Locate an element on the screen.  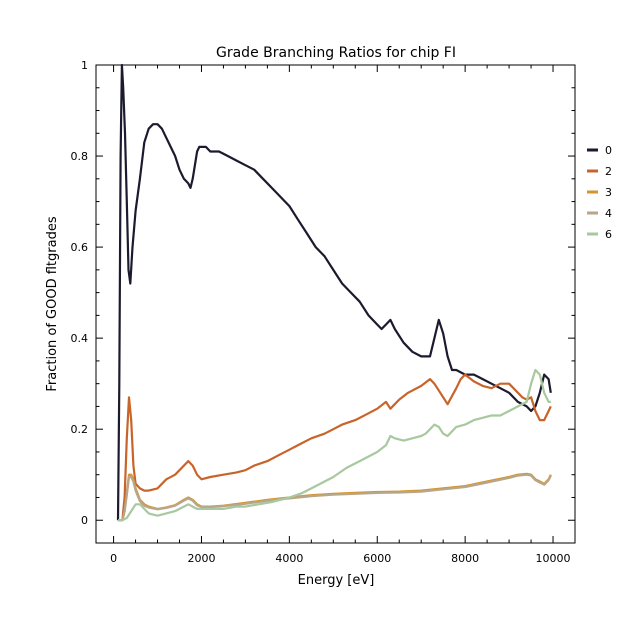
y-axis-title: Fraction of GOOD fltgrades is located at coordinates (52, 303).